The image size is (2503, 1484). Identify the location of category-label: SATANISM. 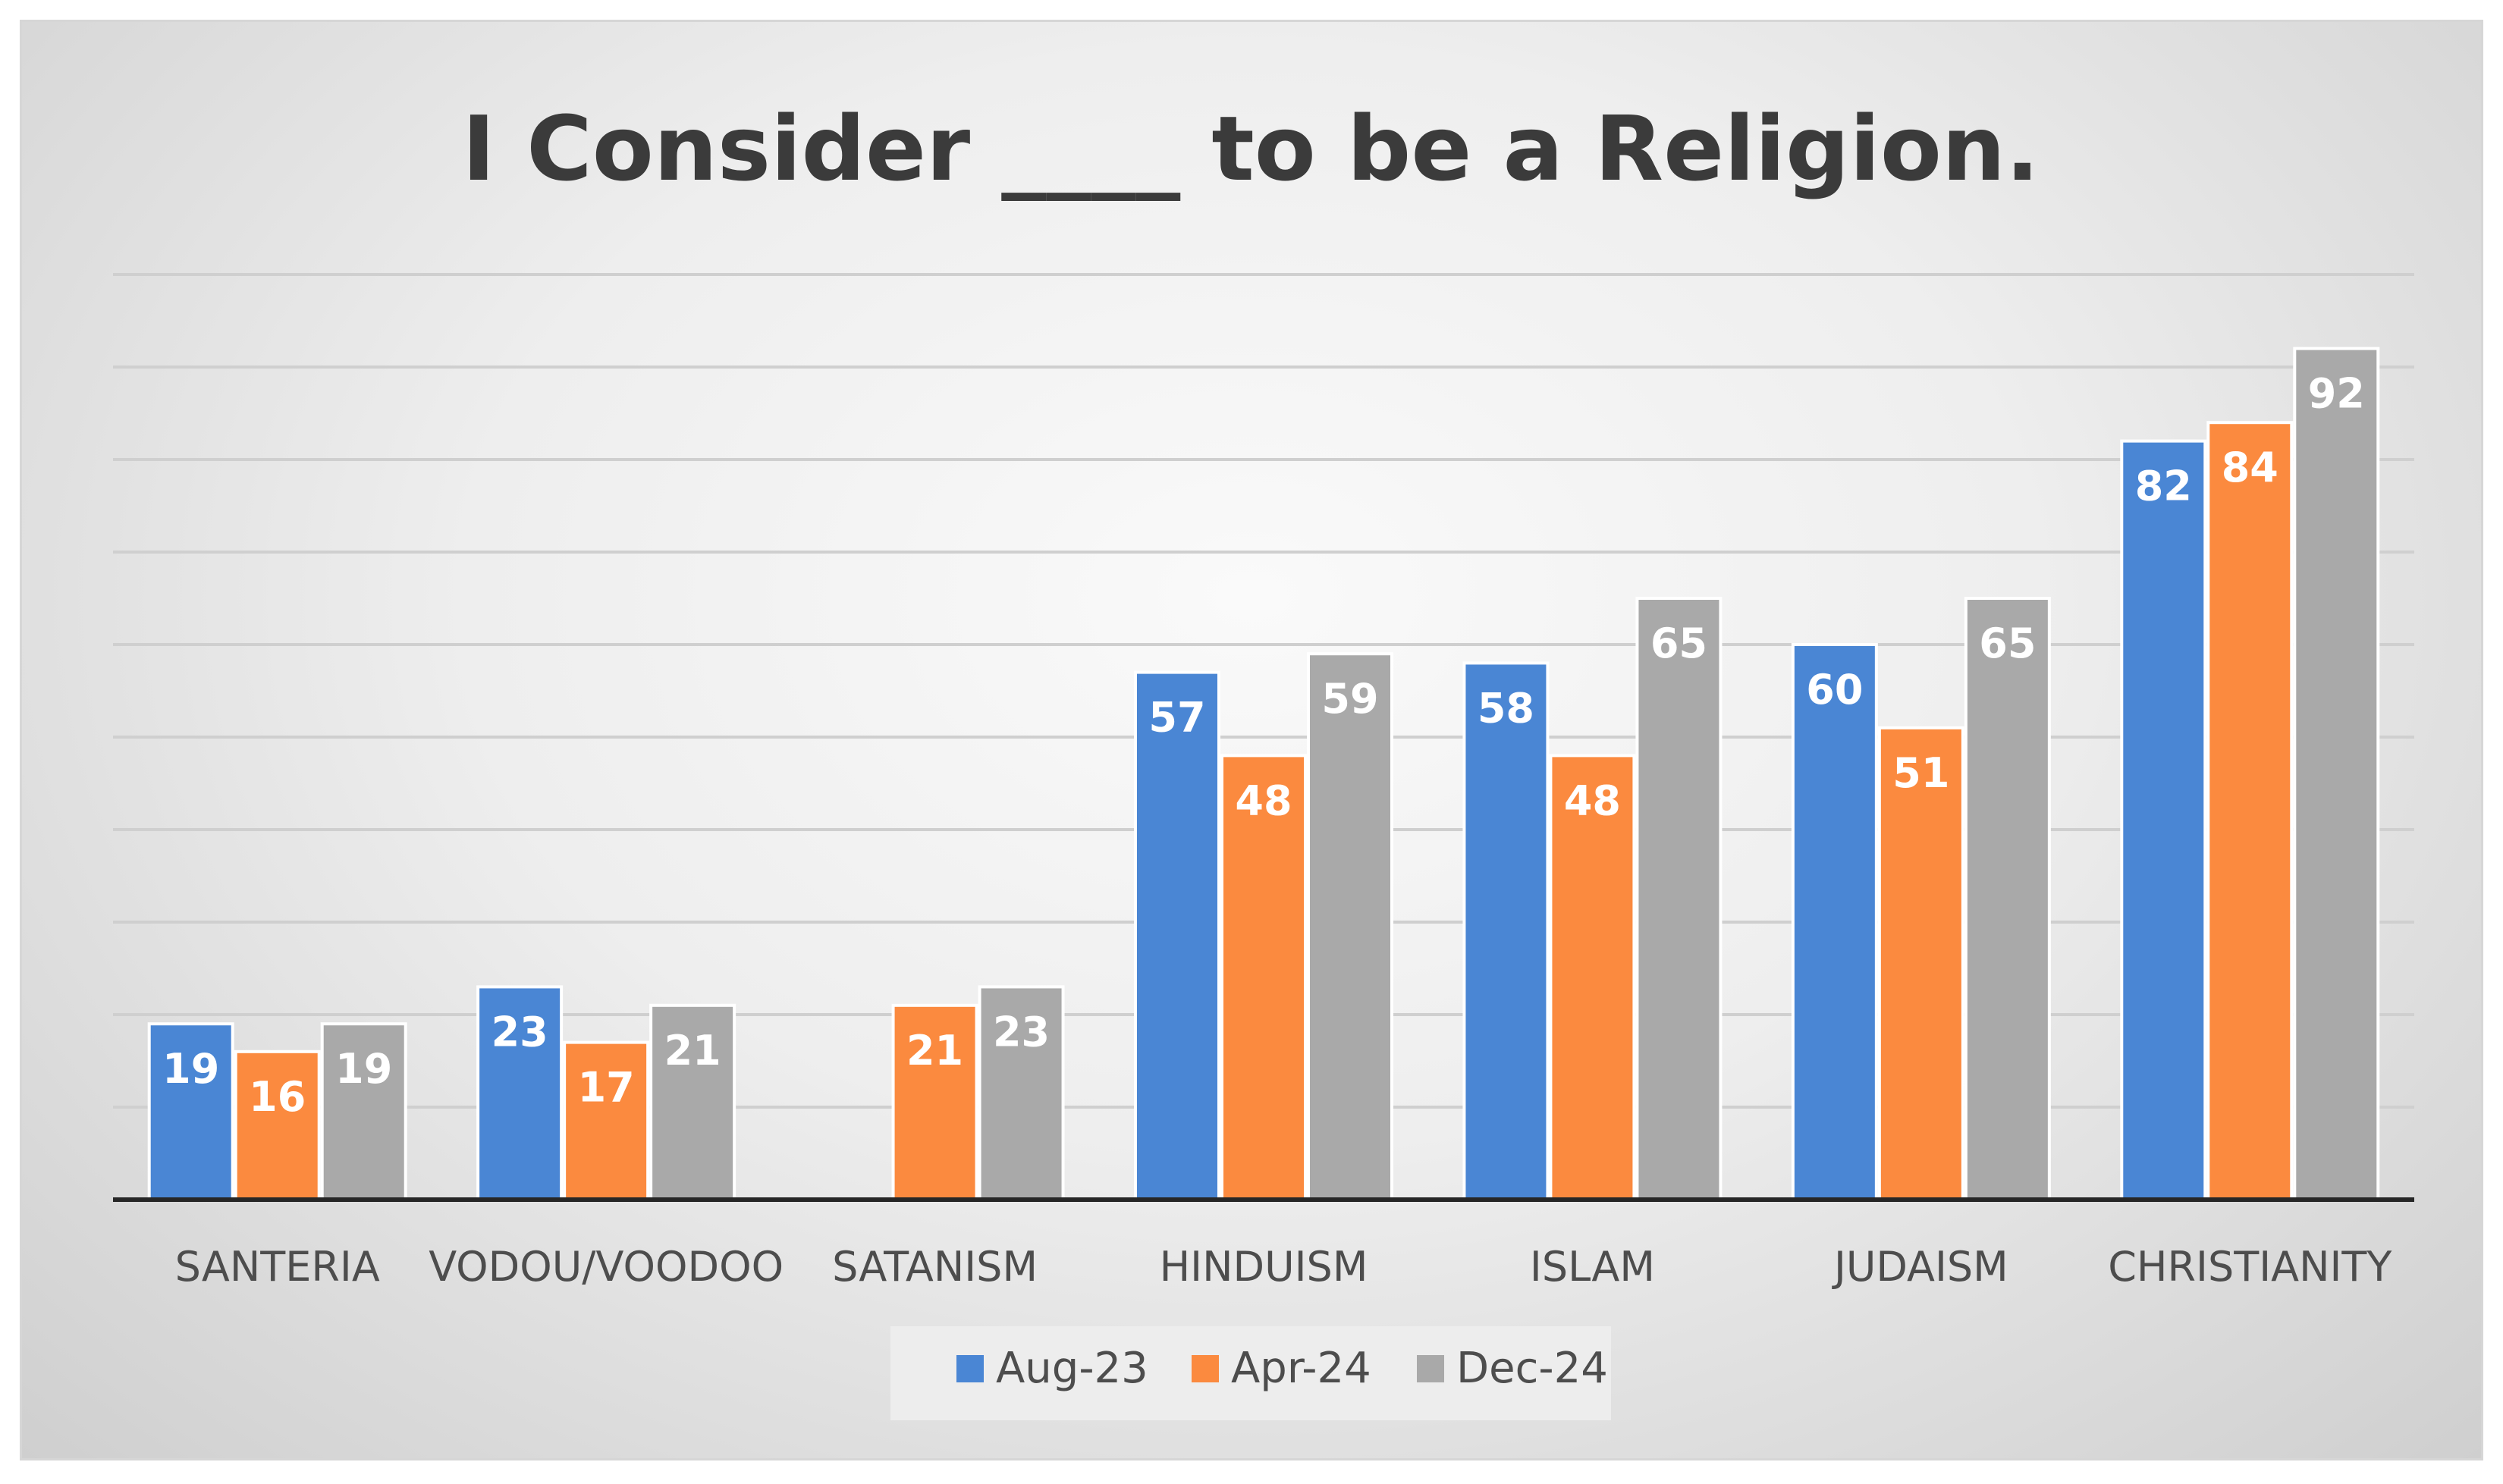
(935, 1267).